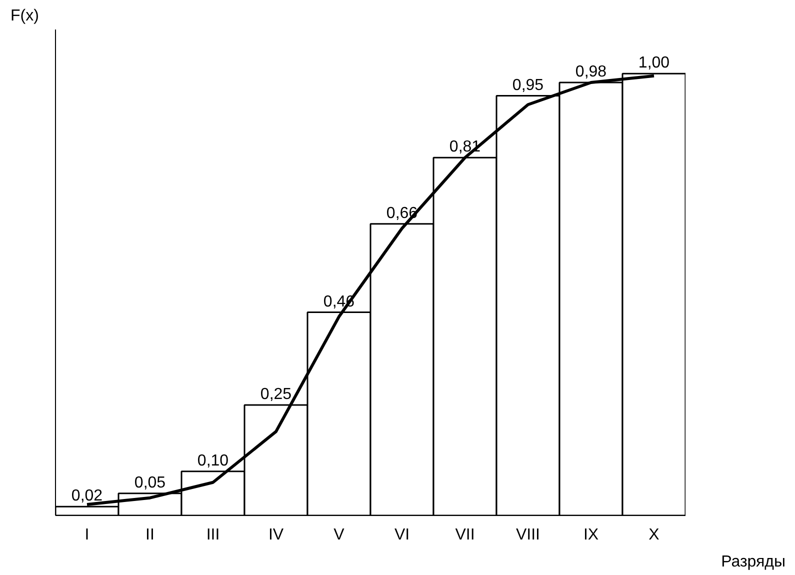  What do you see at coordinates (213, 535) in the screenshot?
I see `x-tick-label: III` at bounding box center [213, 535].